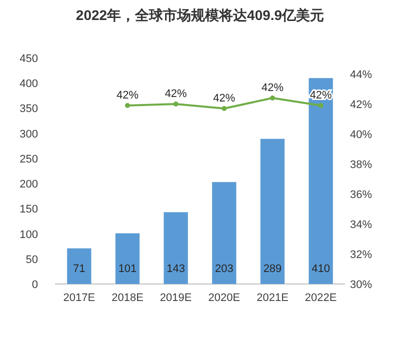  I want to click on y-tick-label: 100, so click(29, 234).